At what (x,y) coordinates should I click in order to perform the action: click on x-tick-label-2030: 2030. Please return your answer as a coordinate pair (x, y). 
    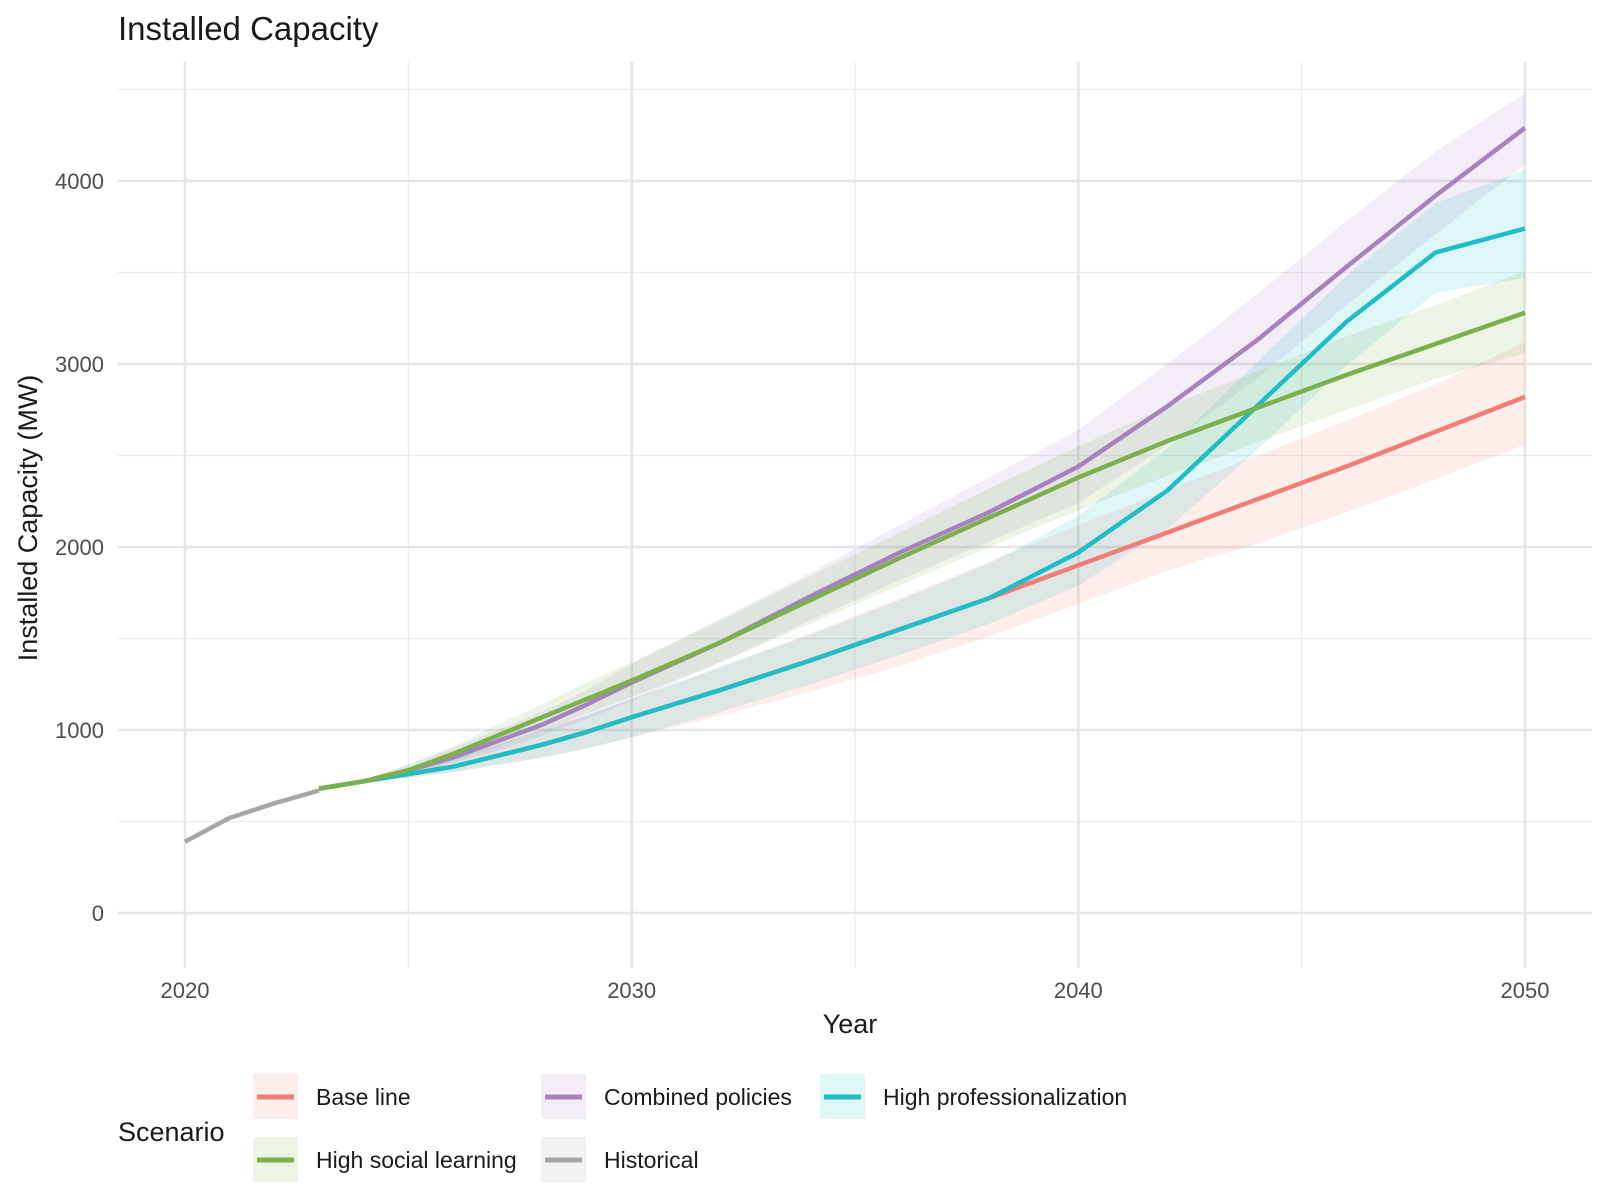
    Looking at the image, I should click on (631, 990).